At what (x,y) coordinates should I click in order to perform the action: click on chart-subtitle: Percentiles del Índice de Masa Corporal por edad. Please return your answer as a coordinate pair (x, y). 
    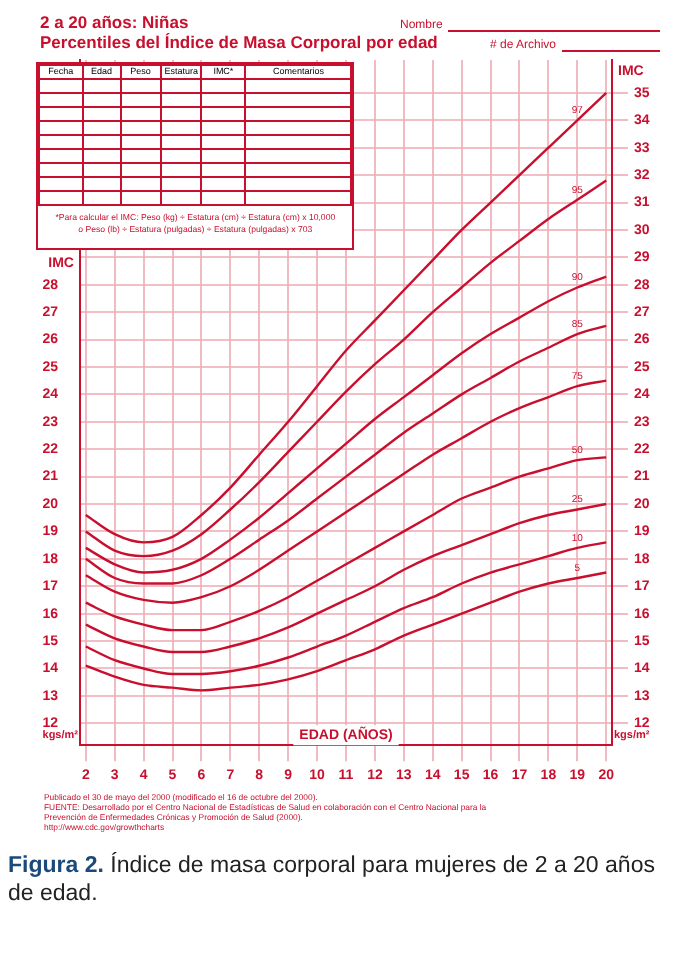
    Looking at the image, I should click on (239, 42).